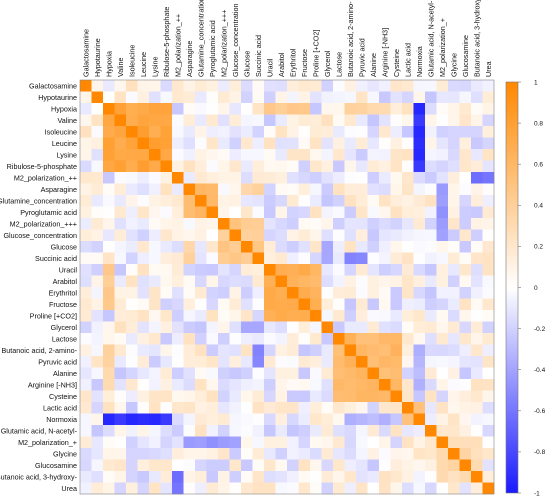 The image size is (550, 502). I want to click on row-label: Pyruvic acid, so click(57, 361).